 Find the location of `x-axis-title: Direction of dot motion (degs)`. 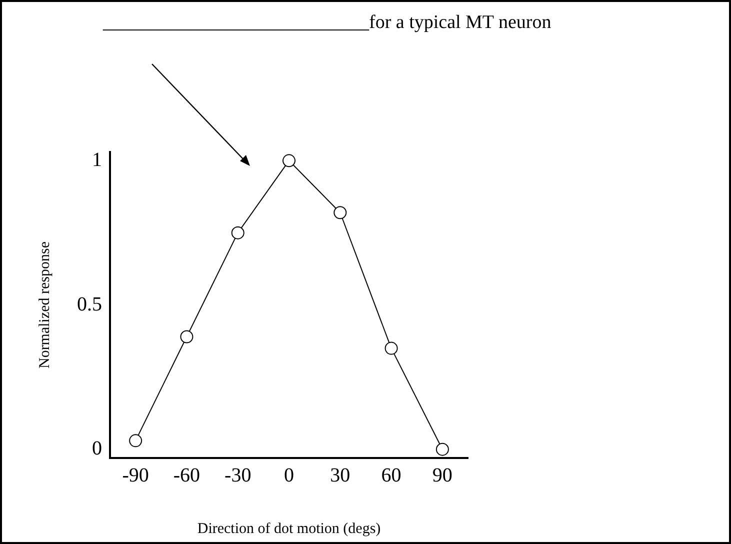

x-axis-title: Direction of dot motion (degs) is located at coordinates (289, 528).